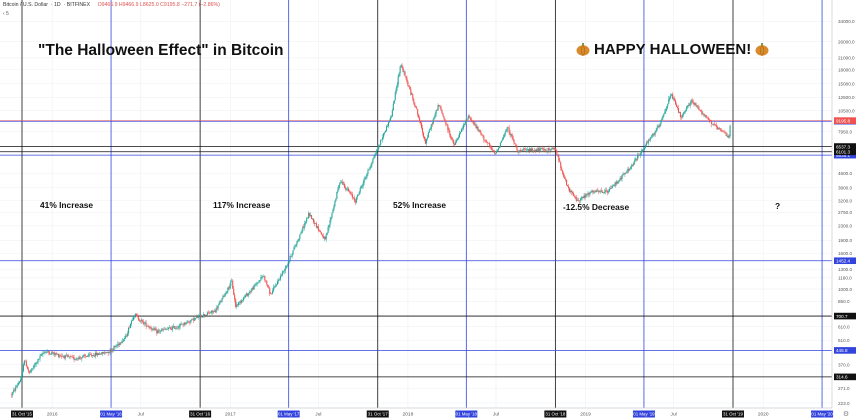 The height and width of the screenshot is (420, 860). I want to click on level-tag-label: 314.6, so click(842, 377).